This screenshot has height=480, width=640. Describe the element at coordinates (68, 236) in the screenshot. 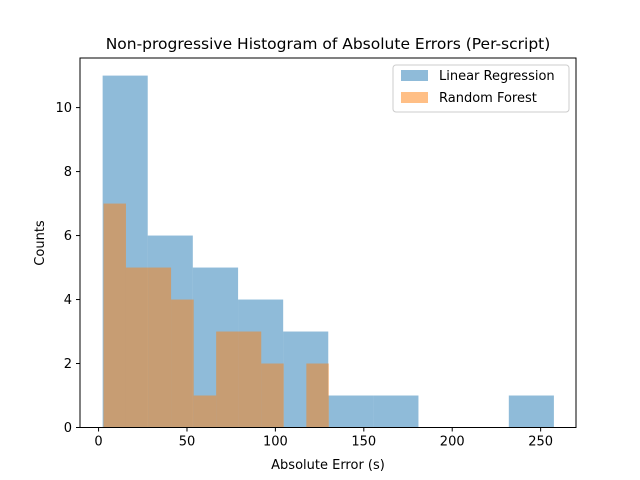

I see `y-tick-label: 6` at that location.